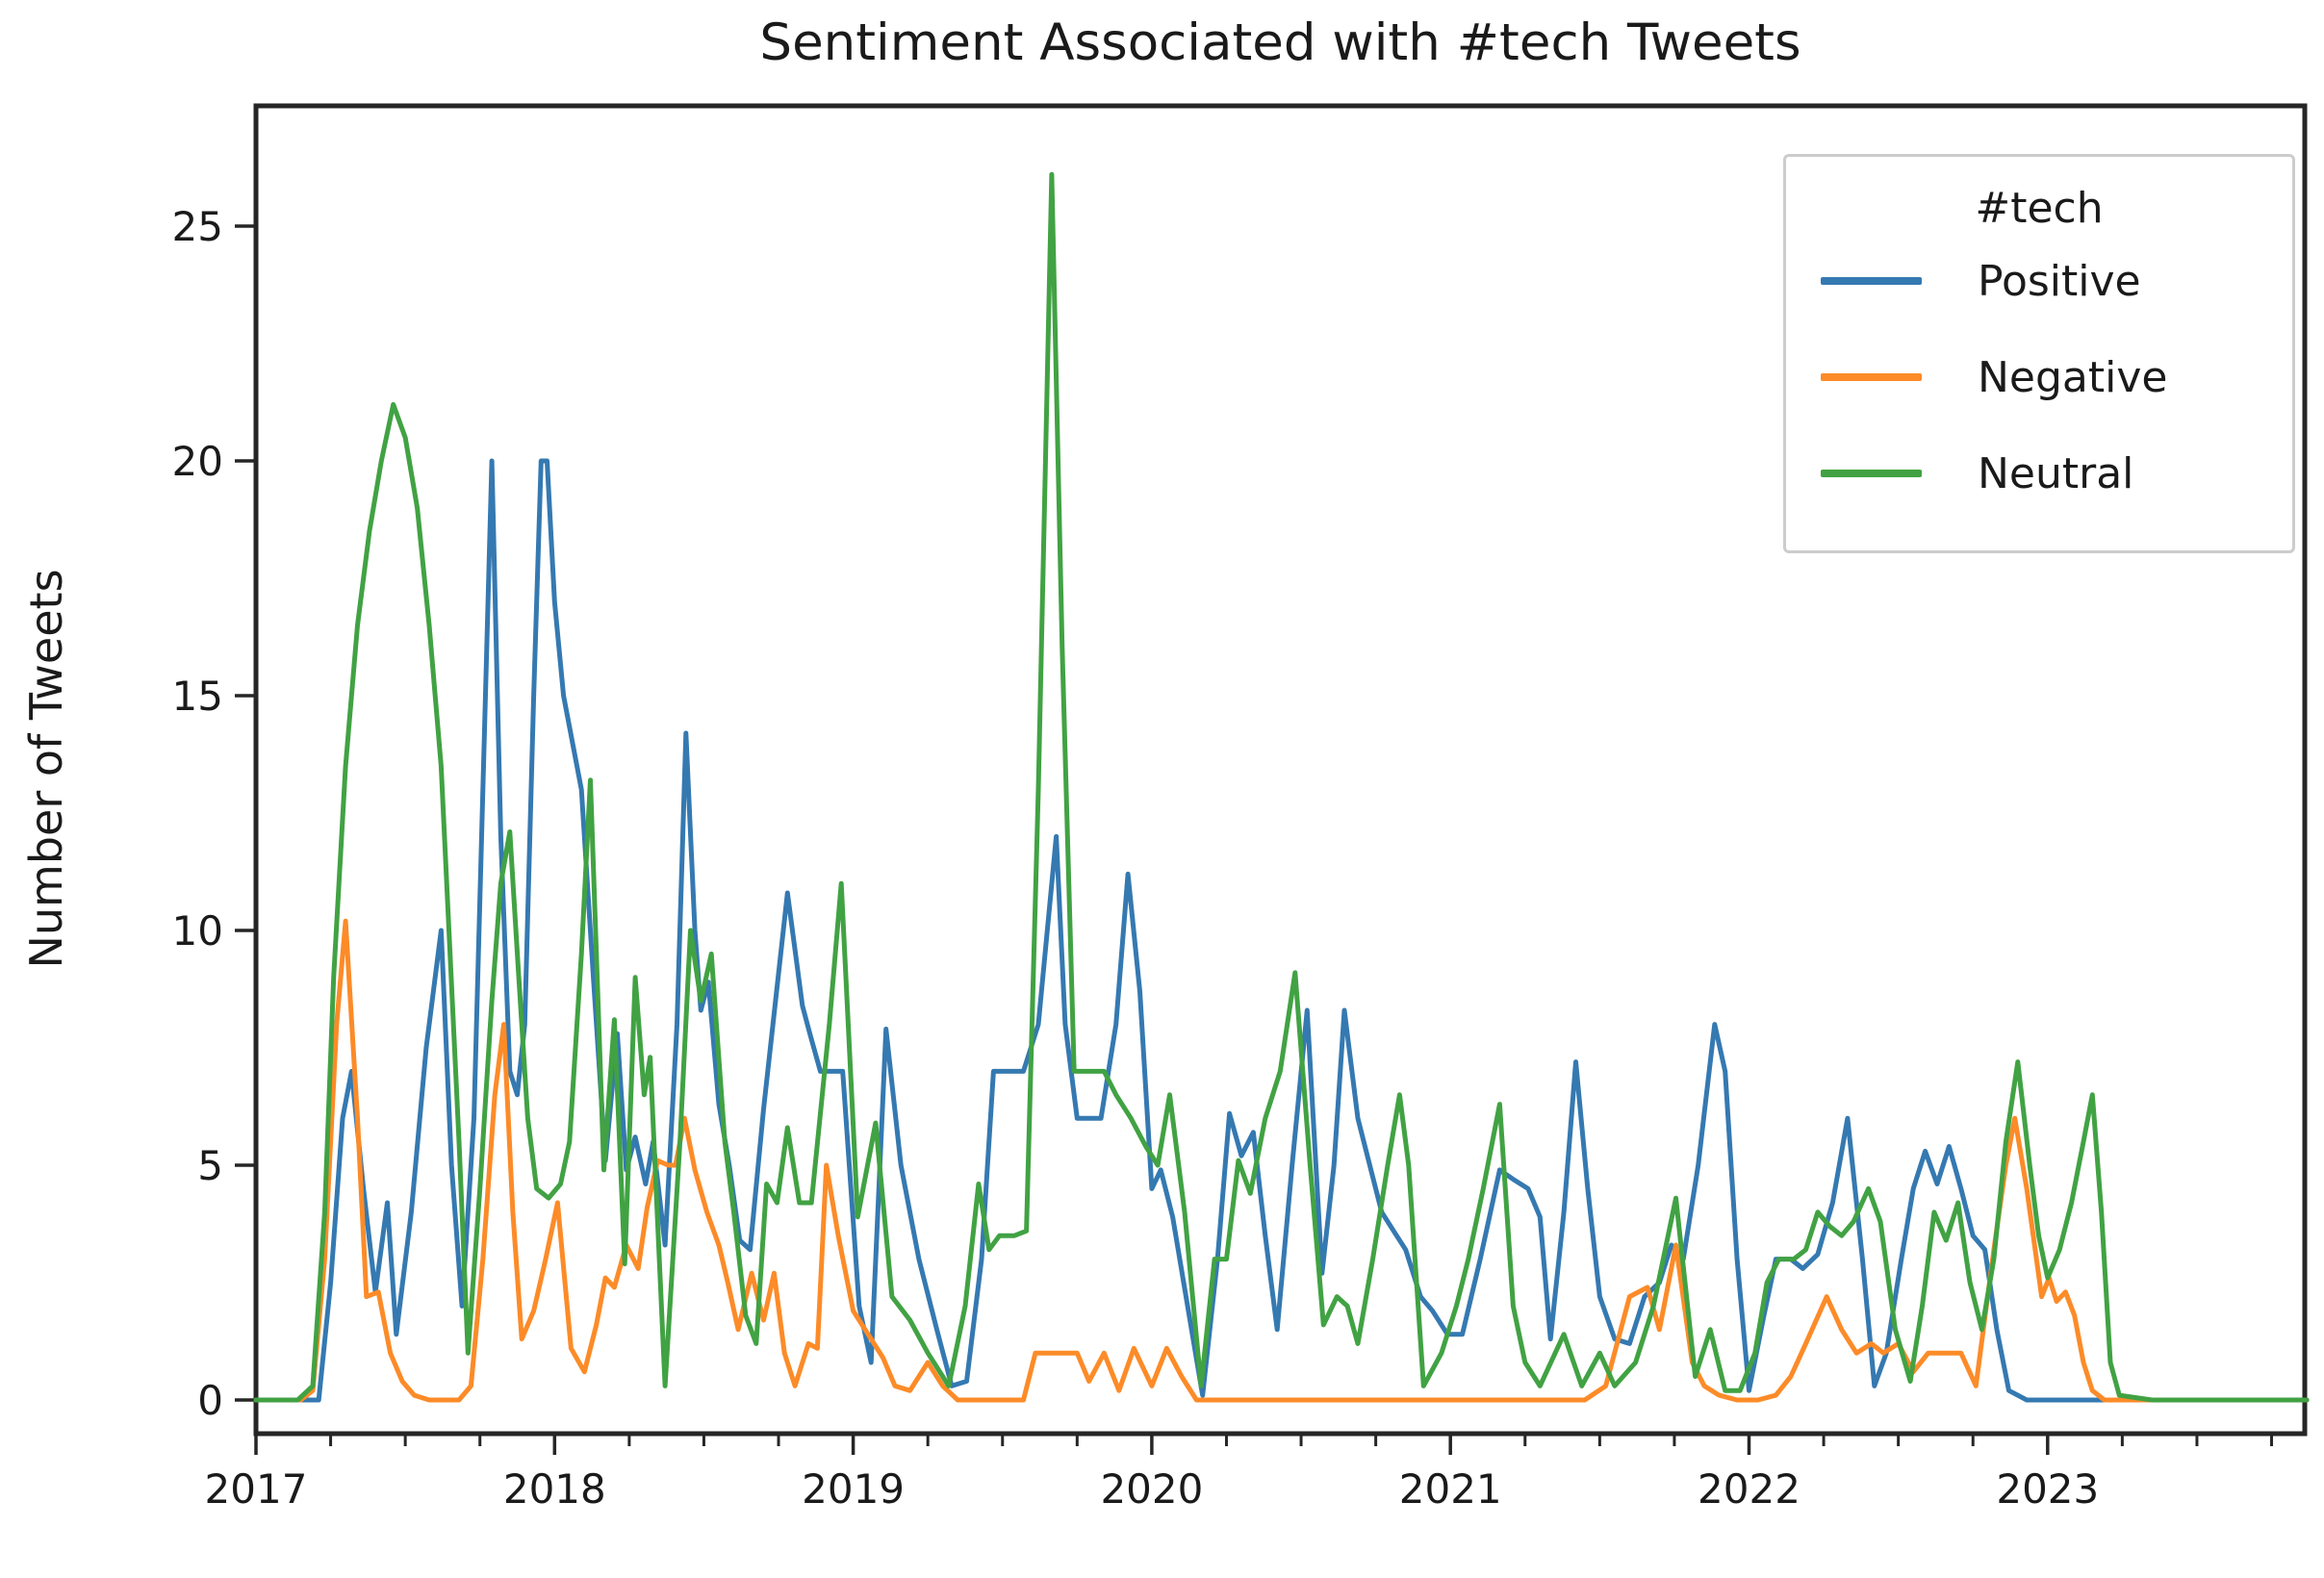 Image resolution: width=2324 pixels, height=1578 pixels. I want to click on y-tick-label: 0, so click(210, 1400).